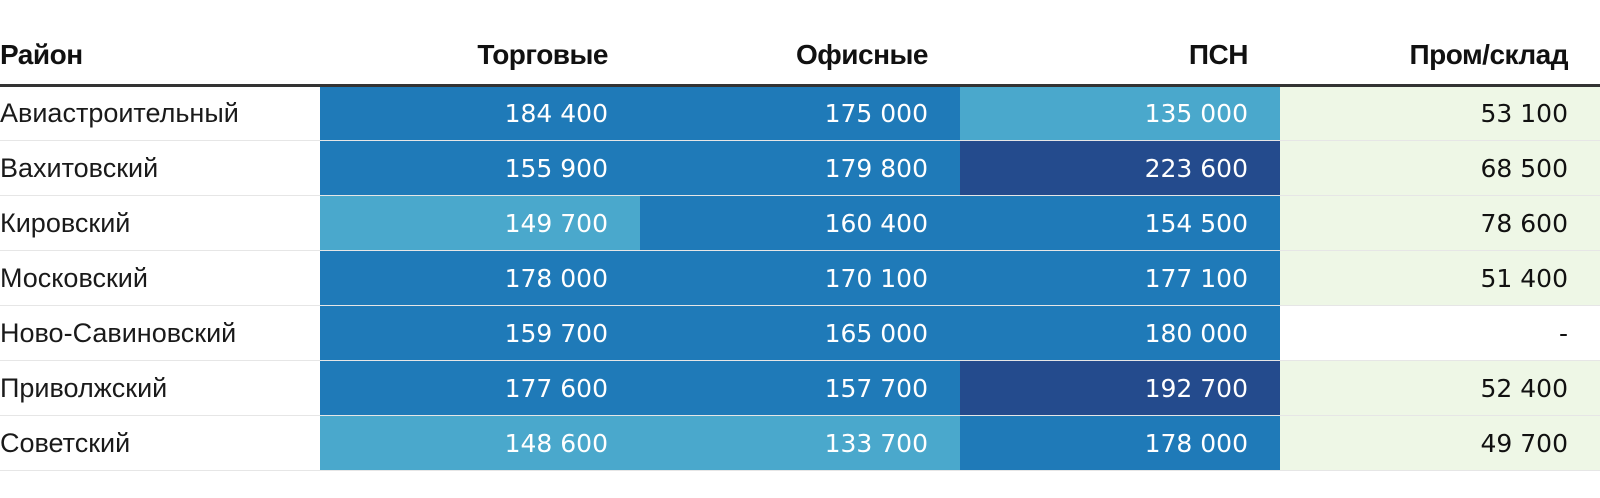 The height and width of the screenshot is (498, 1600). I want to click on district-name-cell: Авиастроительный, so click(160, 113).